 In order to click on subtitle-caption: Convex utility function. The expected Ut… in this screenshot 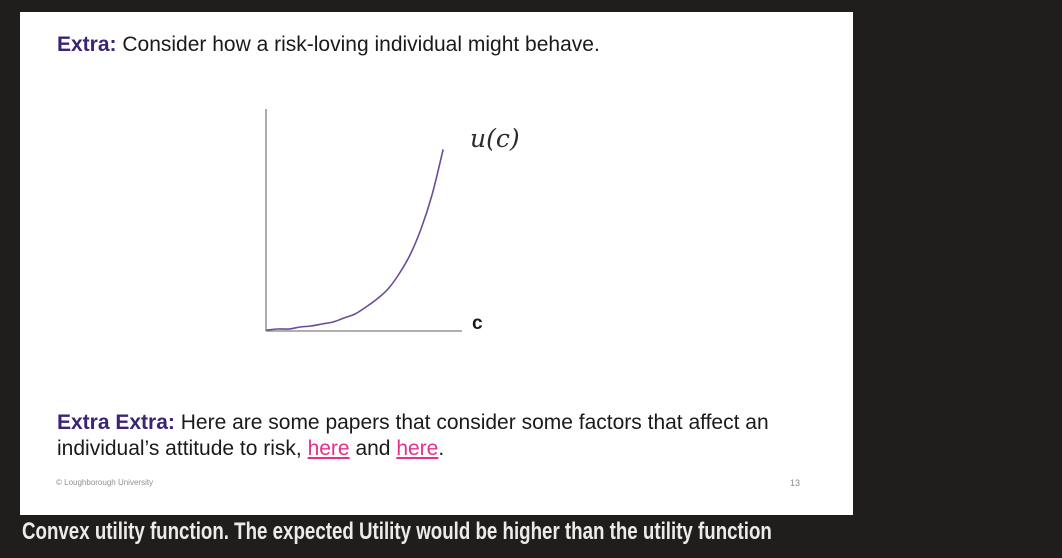, I will do `click(397, 531)`.